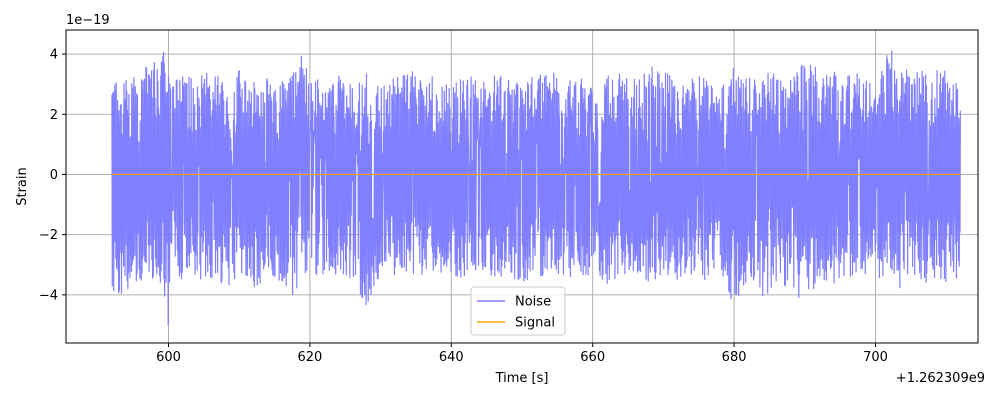 Image resolution: width=1000 pixels, height=404 pixels. I want to click on x-axis-offset-label: +1.262309e9, so click(940, 378).